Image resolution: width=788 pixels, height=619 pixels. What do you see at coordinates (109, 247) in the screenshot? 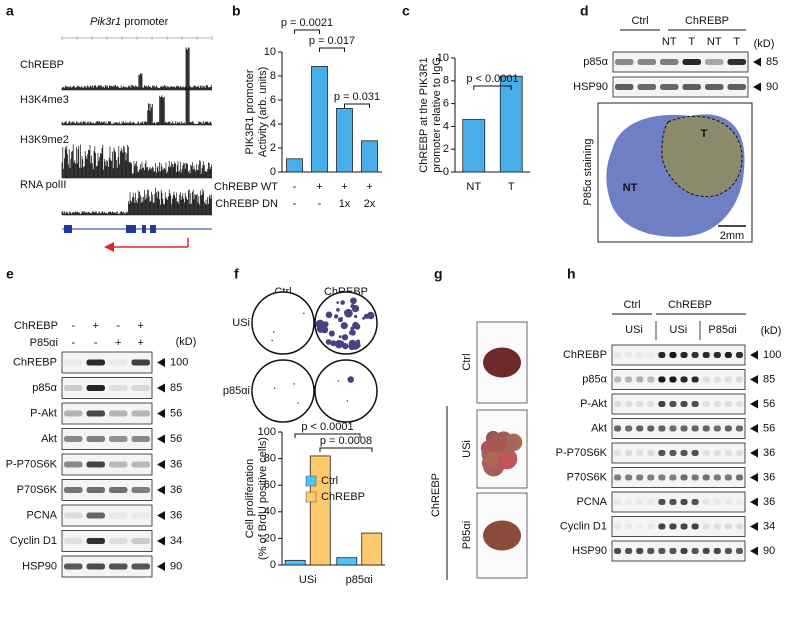
I see `tss-arrow-head` at bounding box center [109, 247].